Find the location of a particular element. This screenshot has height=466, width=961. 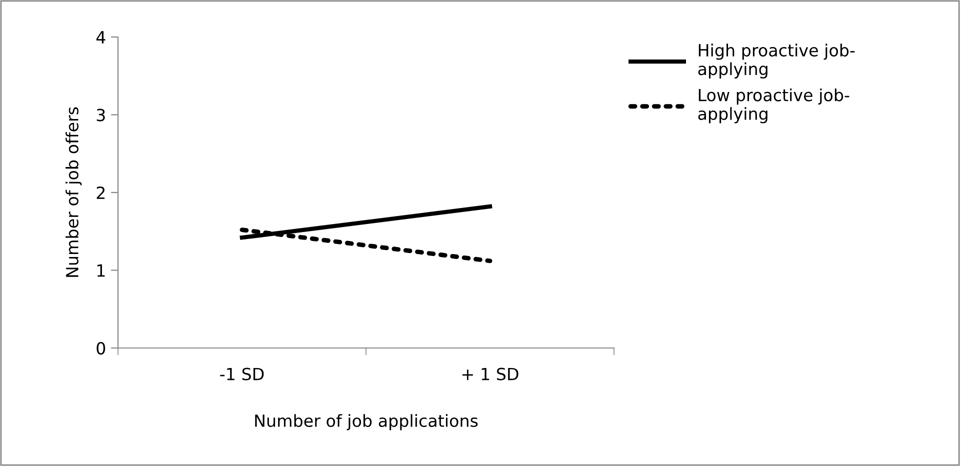

y-tick-label: 0 is located at coordinates (101, 348).